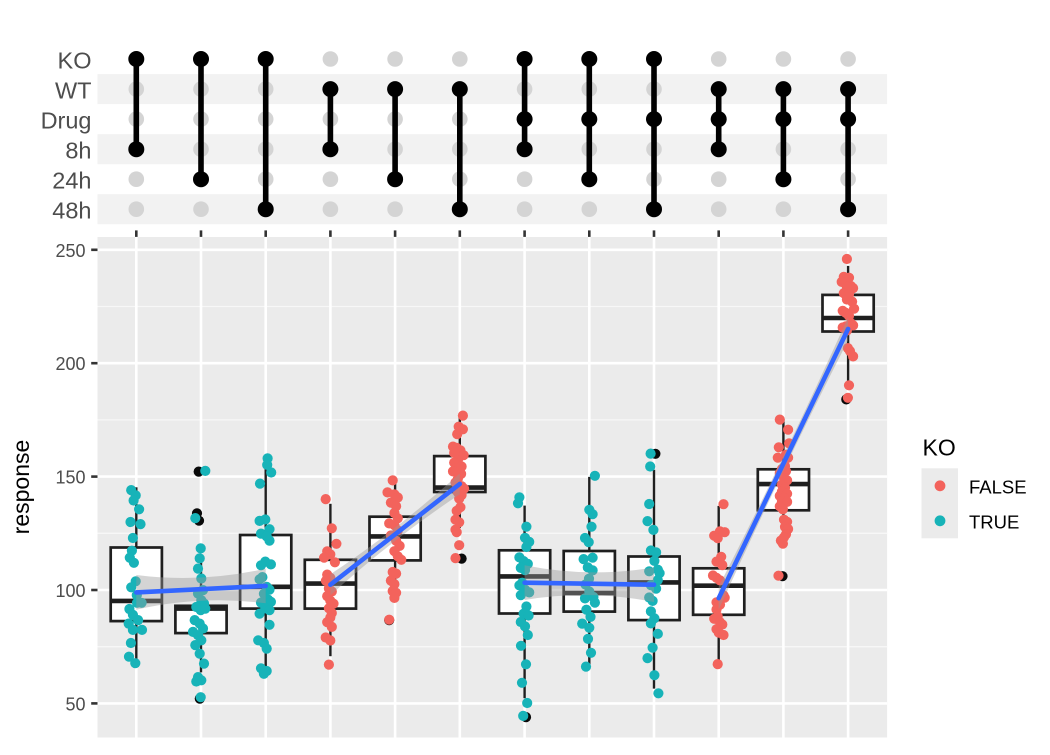 This screenshot has width=1050, height=755. What do you see at coordinates (73, 91) in the screenshot?
I see `svg-text: WT` at bounding box center [73, 91].